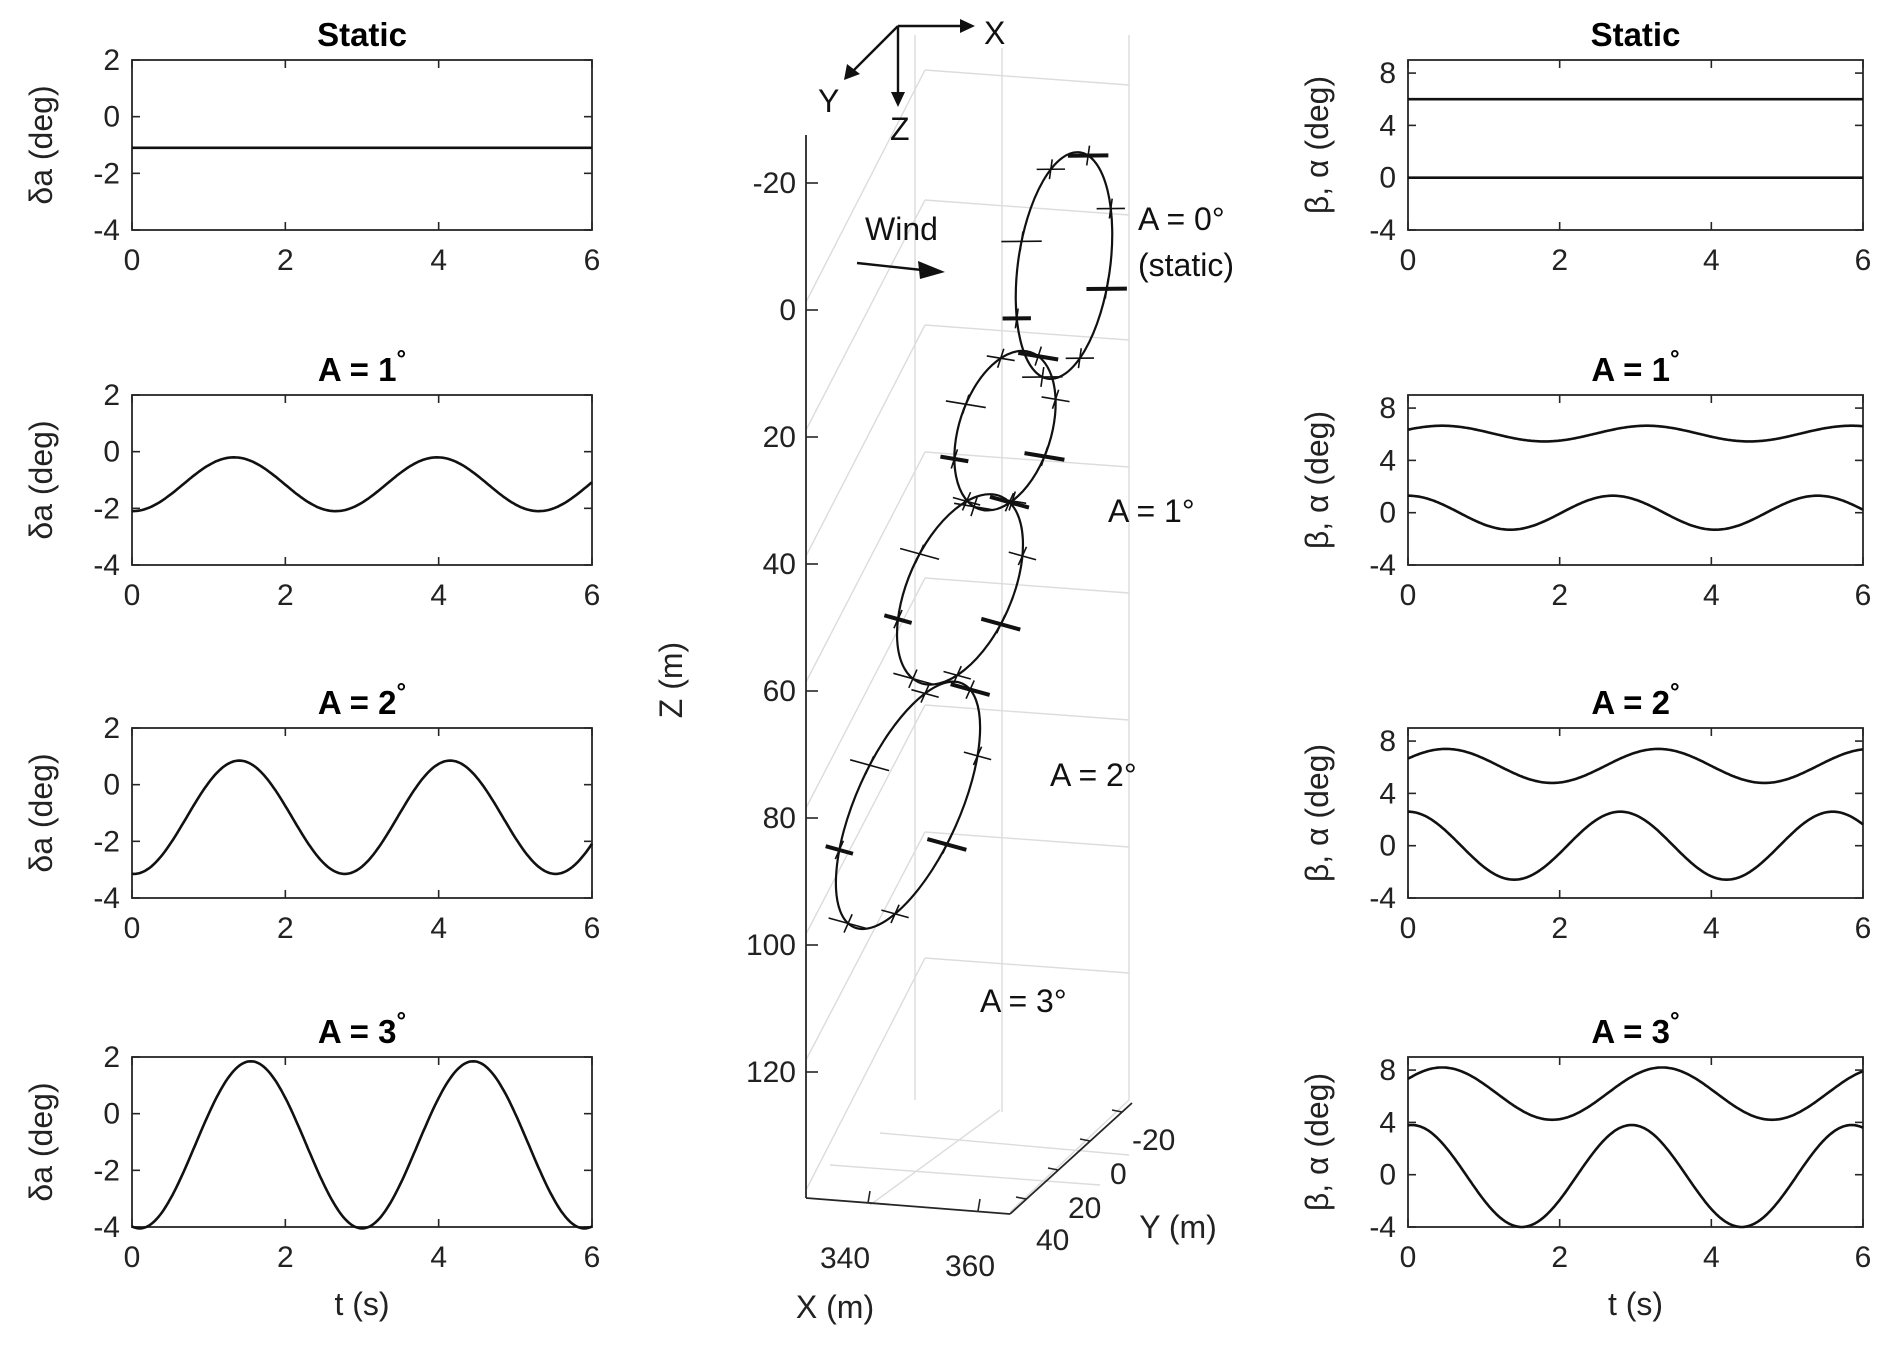 This screenshot has width=1892, height=1356. What do you see at coordinates (900, 245) in the screenshot?
I see `wind-indicator: Wind` at bounding box center [900, 245].